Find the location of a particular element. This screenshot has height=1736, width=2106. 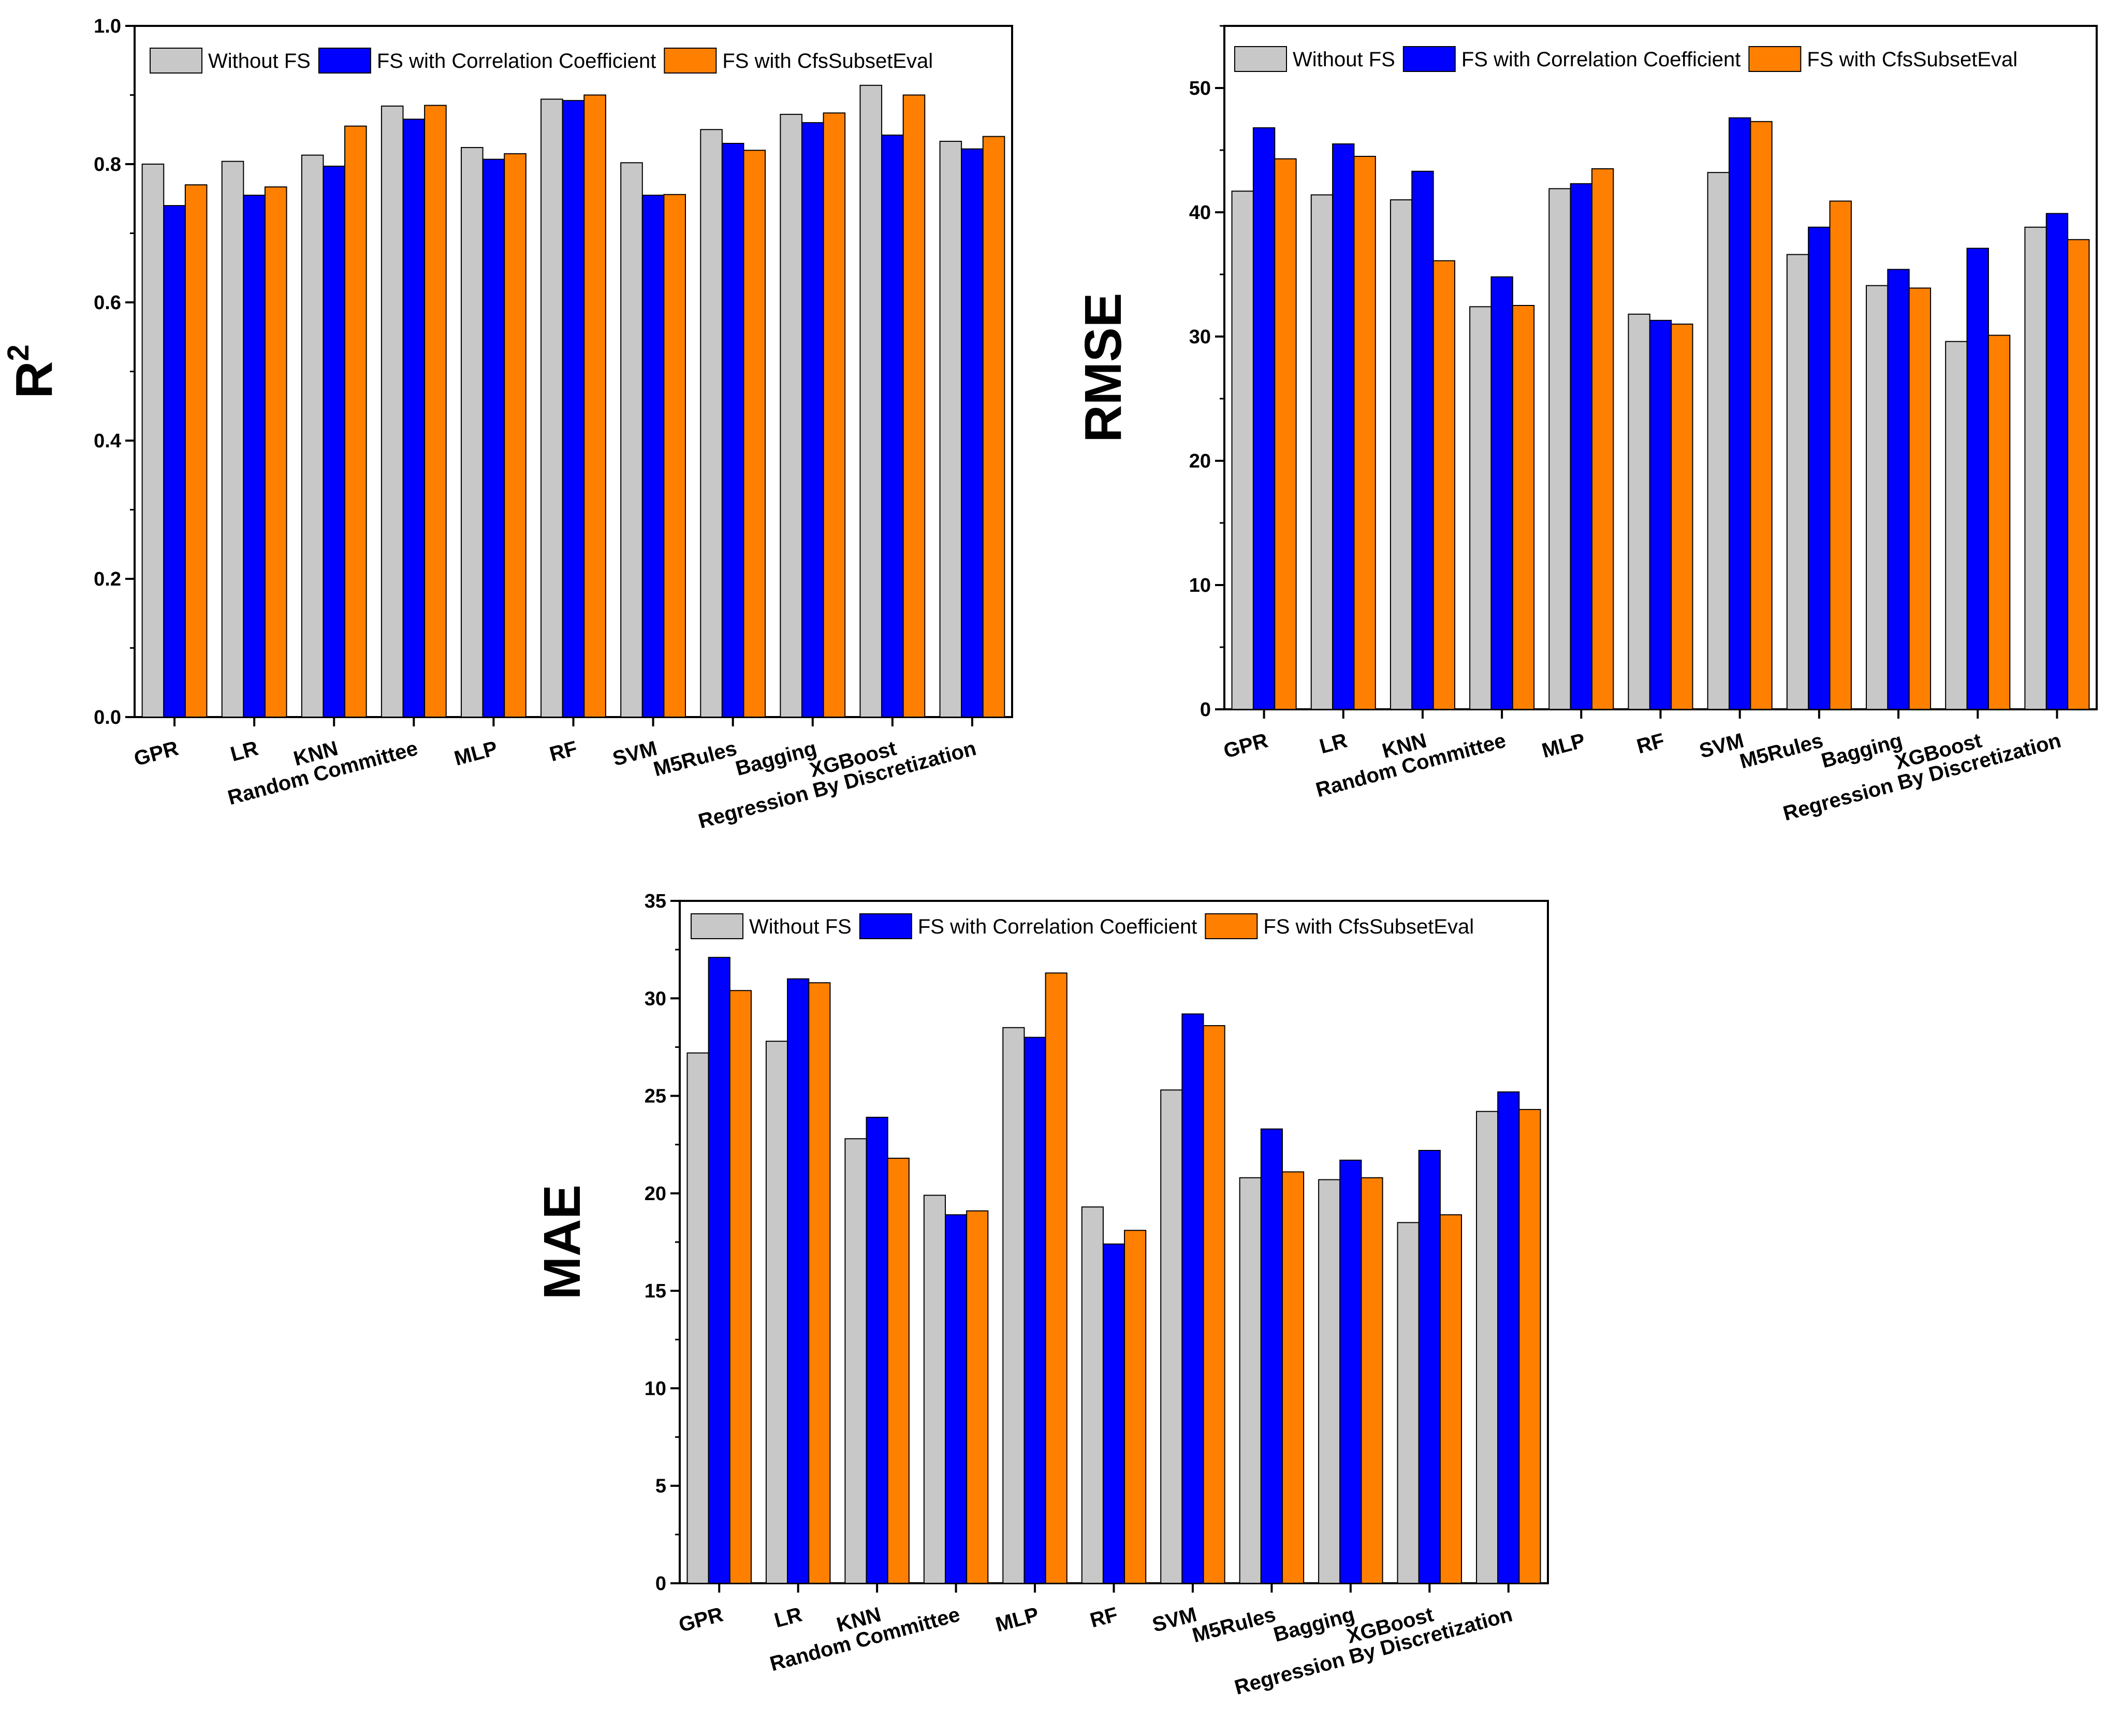

y-tick-label: 5 is located at coordinates (661, 1486).